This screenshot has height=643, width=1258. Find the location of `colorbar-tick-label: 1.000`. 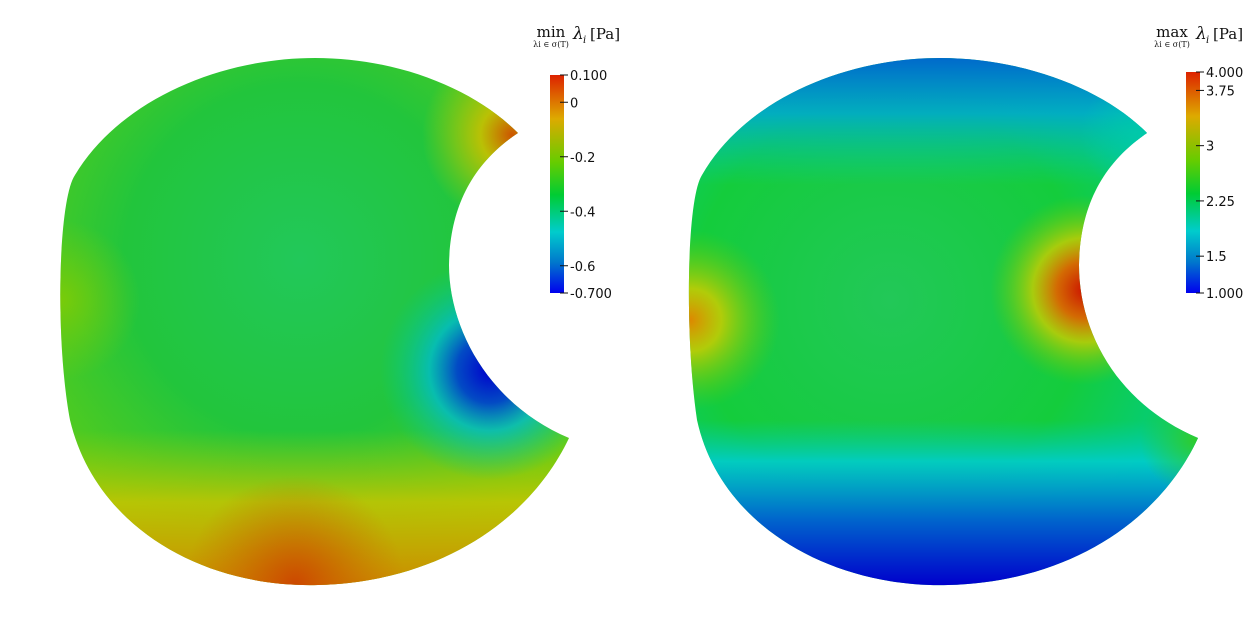

colorbar-tick-label: 1.000 is located at coordinates (1224, 294).